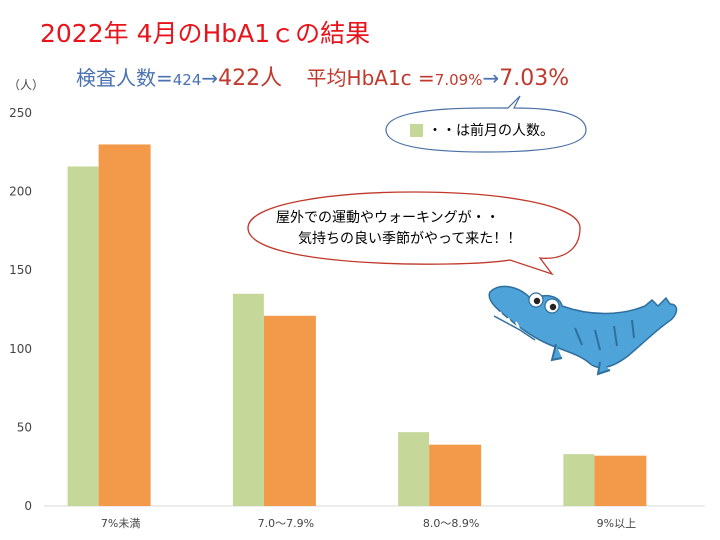 The height and width of the screenshot is (540, 720). Describe the element at coordinates (205, 33) in the screenshot. I see `page-title: 2022年 4月のHbA1ｃの結果` at that location.